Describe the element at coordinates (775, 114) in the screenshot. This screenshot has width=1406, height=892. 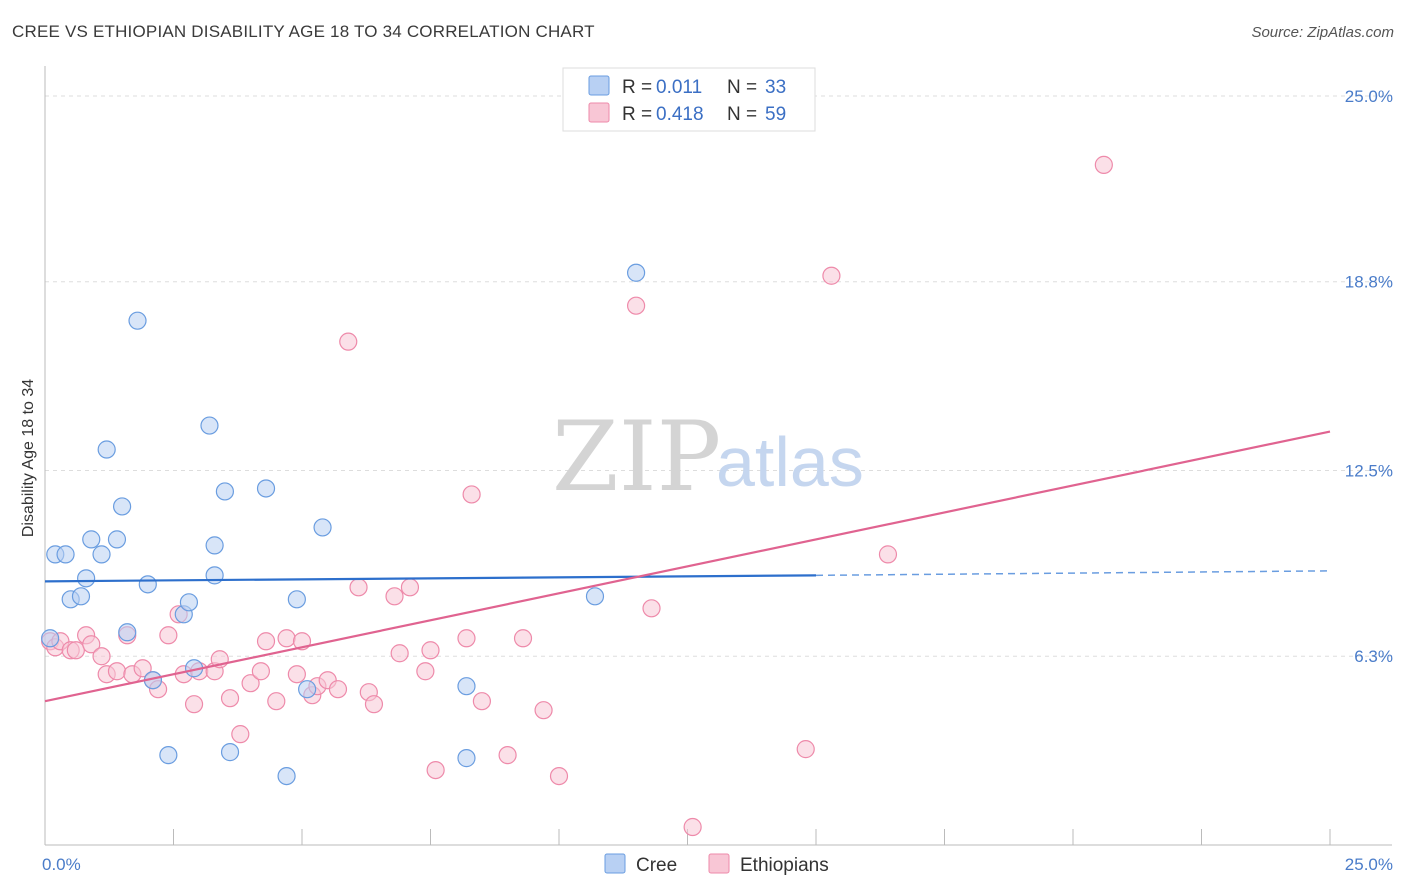
I see `legend-n-value-ethiopians: 59` at that location.